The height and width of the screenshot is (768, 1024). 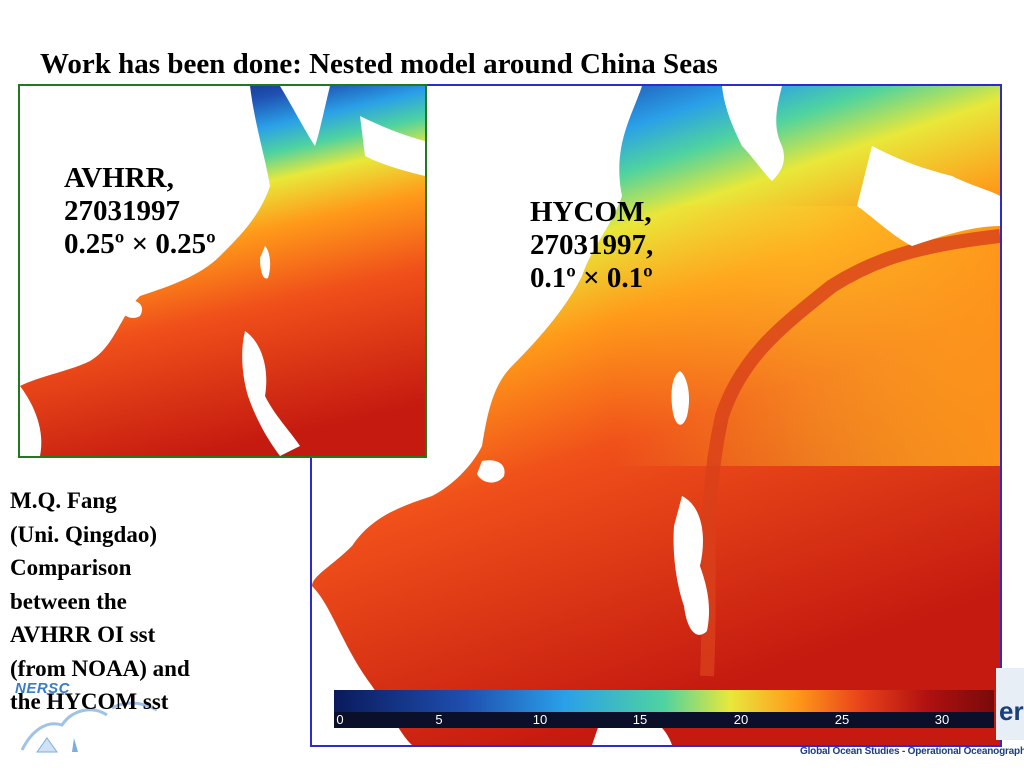 I want to click on colorbar-gradient, so click(x=664, y=709).